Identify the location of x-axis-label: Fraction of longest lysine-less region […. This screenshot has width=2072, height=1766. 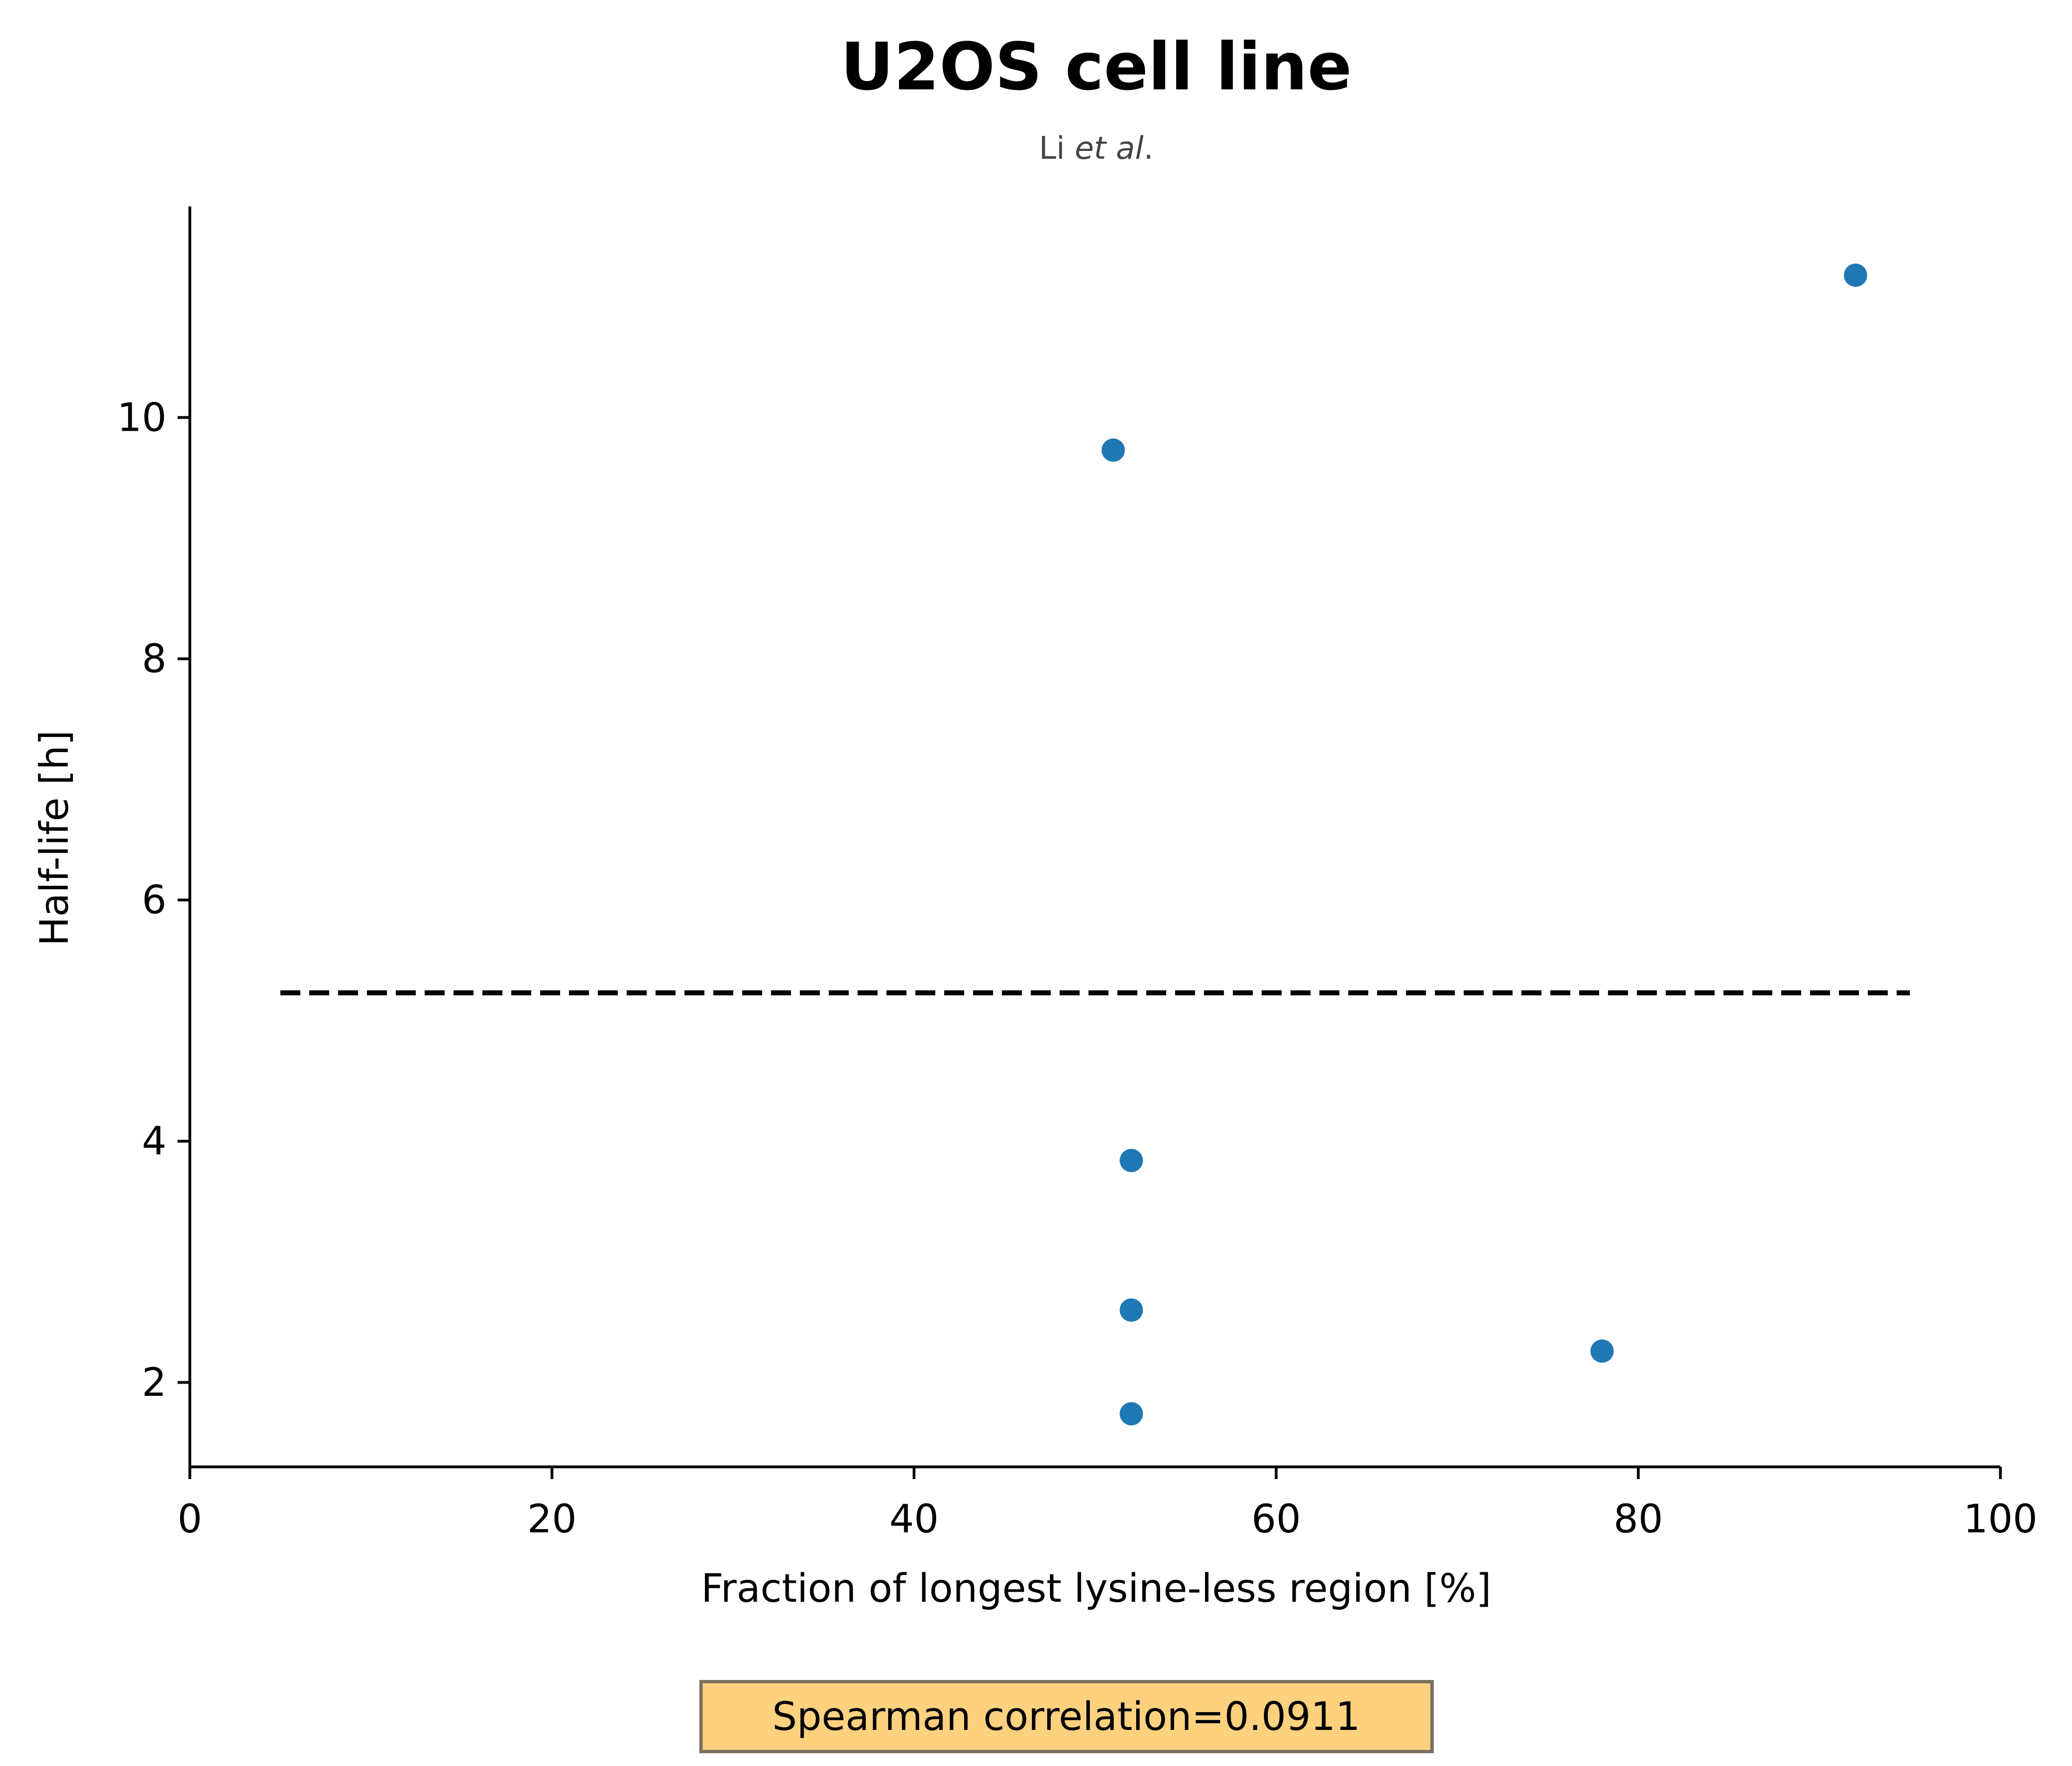
(1096, 1588).